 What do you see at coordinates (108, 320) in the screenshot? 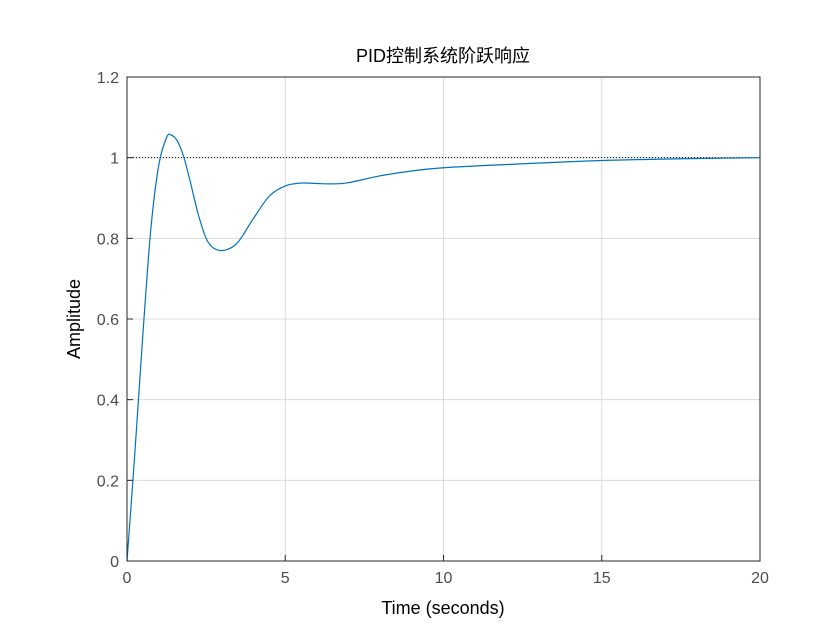
I see `y-tick-label: 0.6` at bounding box center [108, 320].